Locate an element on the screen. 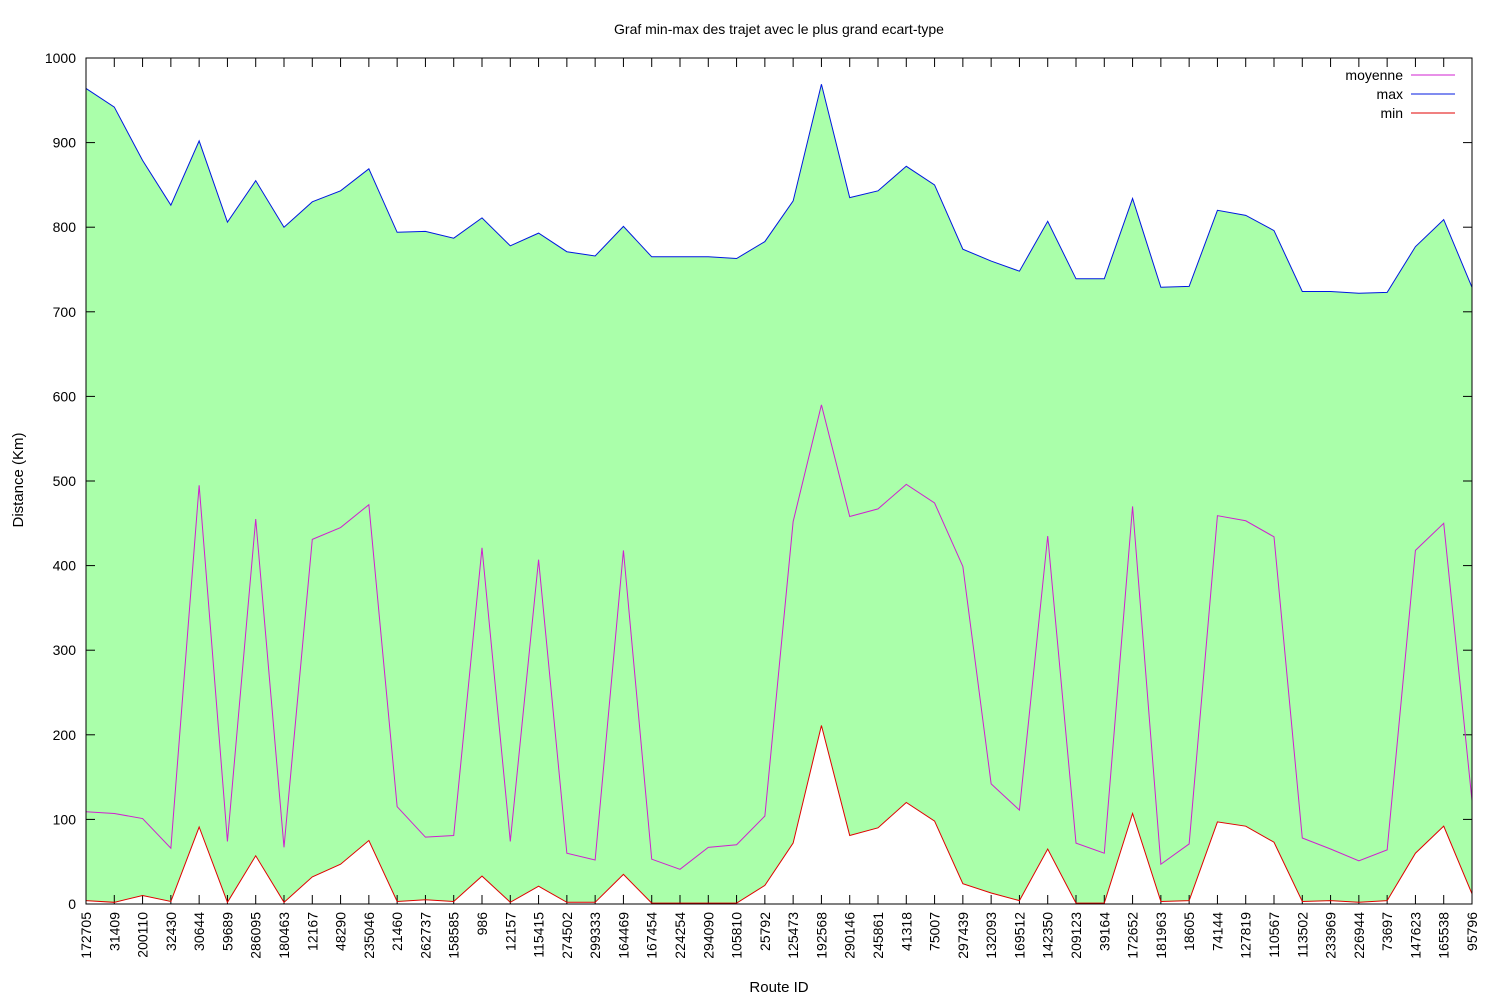  legend-label-moyenne: moyenne is located at coordinates (1374, 75).